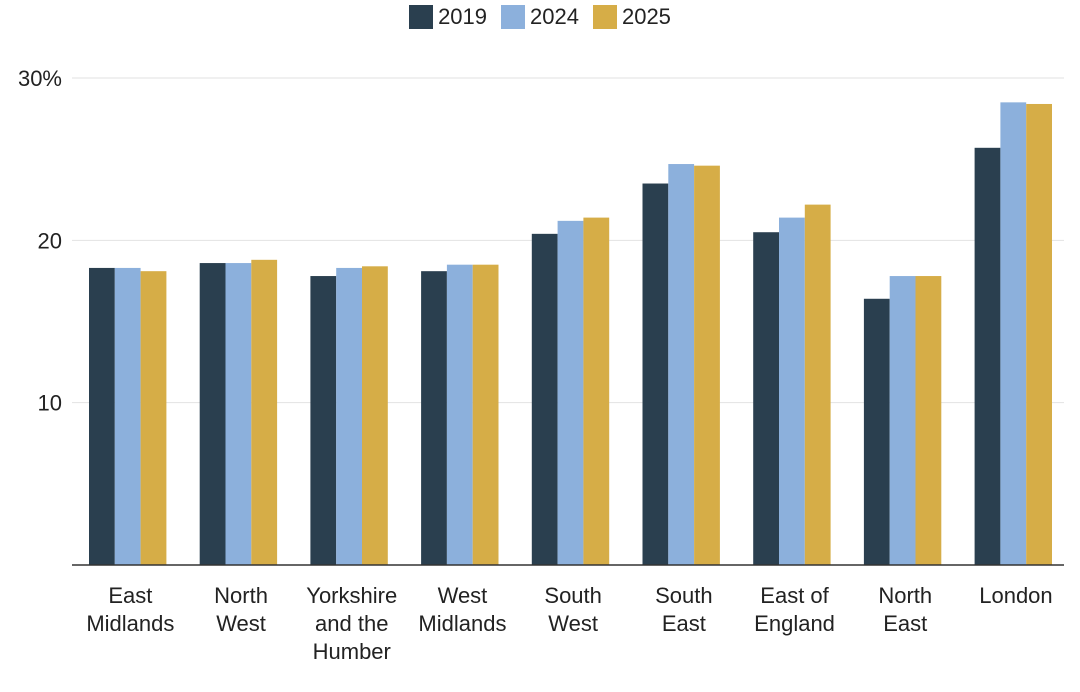 The height and width of the screenshot is (692, 1080). Describe the element at coordinates (50, 403) in the screenshot. I see `y-tick-label: 10` at that location.